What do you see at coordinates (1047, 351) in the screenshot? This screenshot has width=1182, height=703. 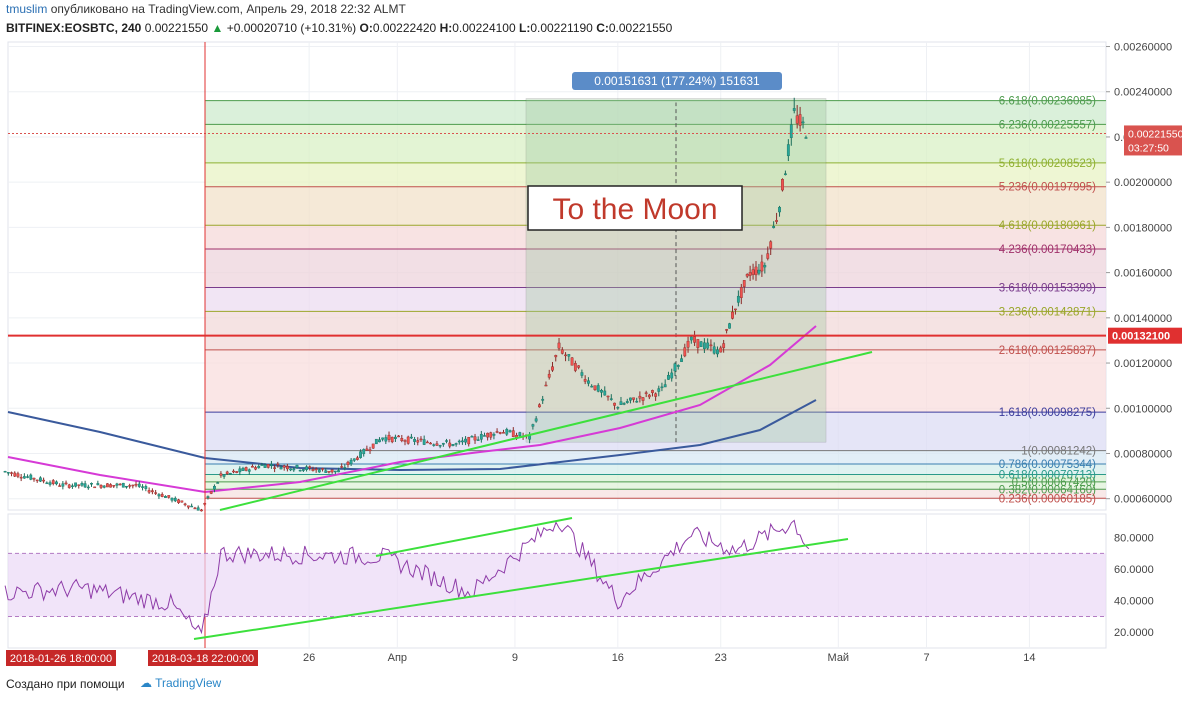 I see `fib-level-label: 2.618(0.00125837)` at bounding box center [1047, 351].